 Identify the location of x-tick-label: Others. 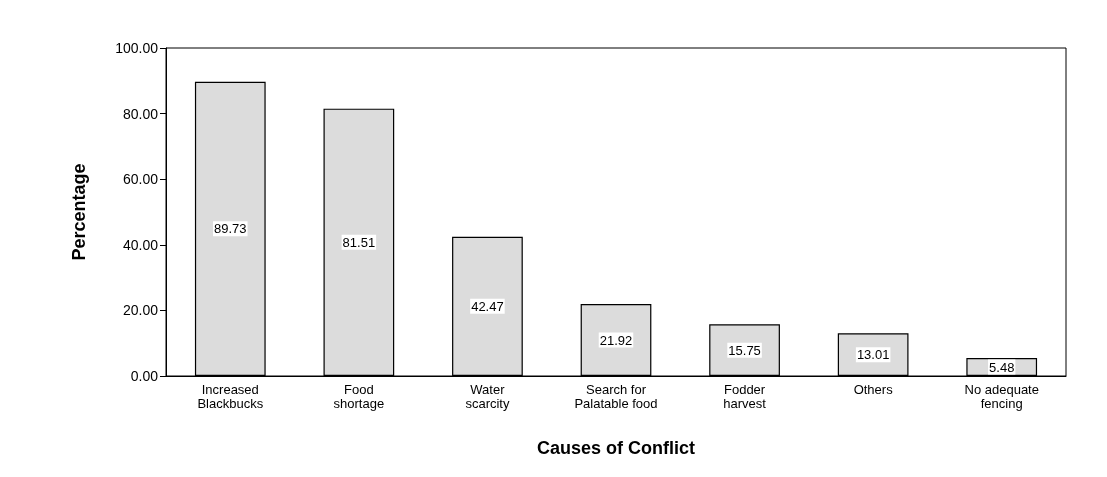
(873, 389).